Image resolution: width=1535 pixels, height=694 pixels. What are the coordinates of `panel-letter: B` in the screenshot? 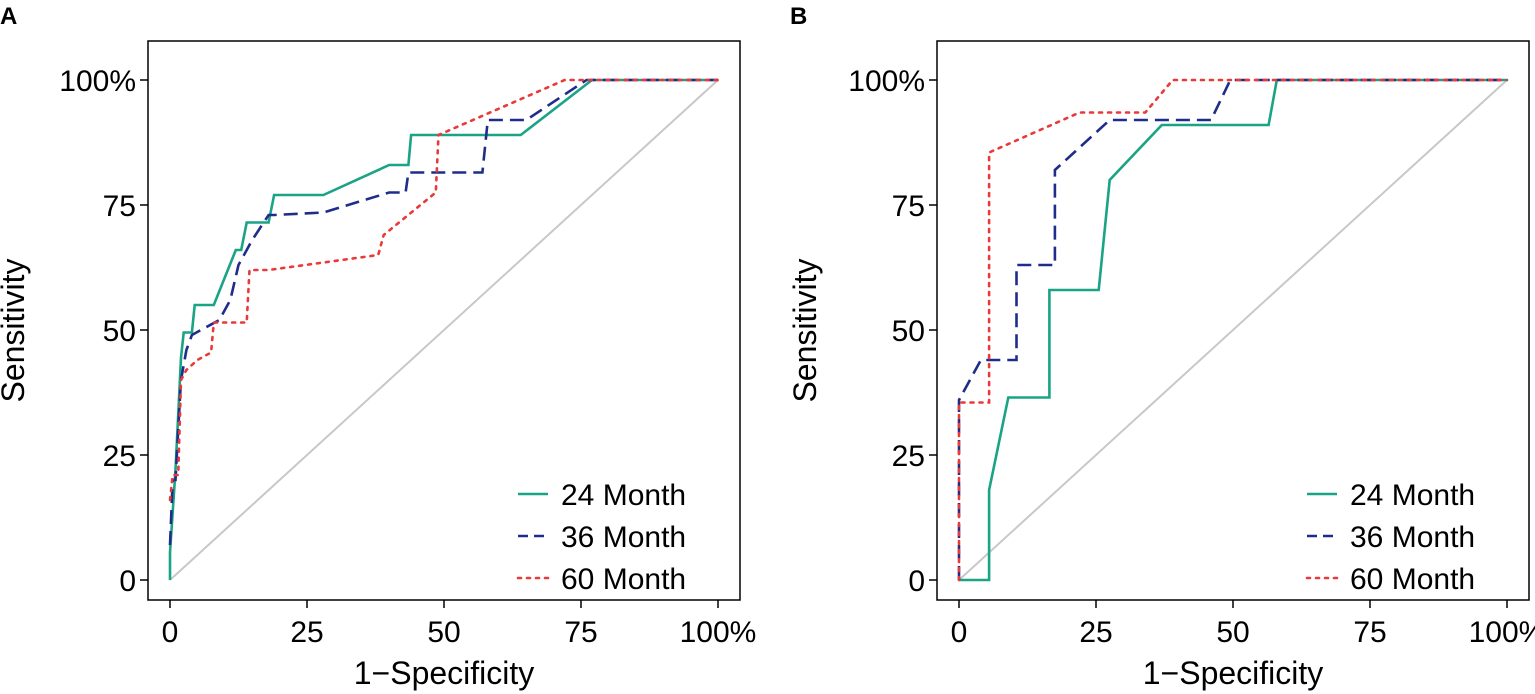 It's located at (798, 16).